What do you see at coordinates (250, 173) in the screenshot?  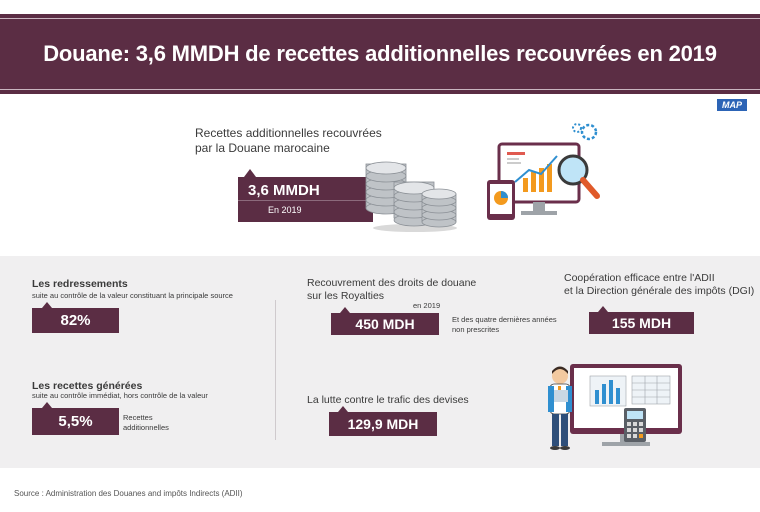 I see `hero-pointer` at bounding box center [250, 173].